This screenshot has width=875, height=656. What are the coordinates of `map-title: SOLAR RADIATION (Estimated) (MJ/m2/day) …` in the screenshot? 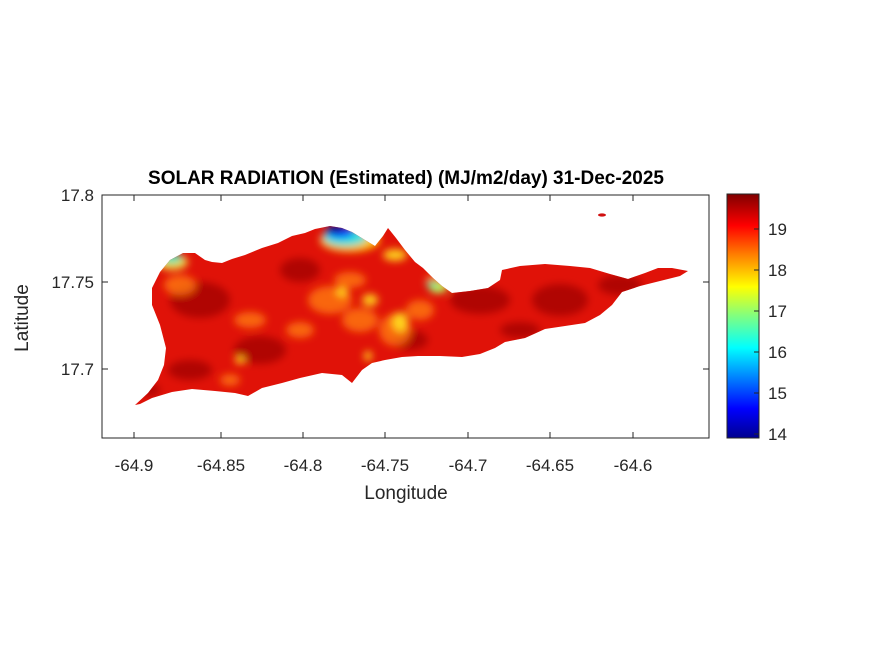 It's located at (406, 178).